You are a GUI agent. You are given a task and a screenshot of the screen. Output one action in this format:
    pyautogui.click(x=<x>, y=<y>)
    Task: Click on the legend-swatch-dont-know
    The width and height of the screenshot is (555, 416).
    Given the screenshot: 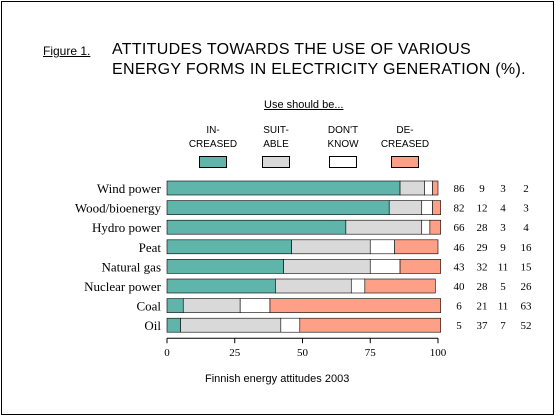 What is the action you would take?
    pyautogui.click(x=343, y=162)
    